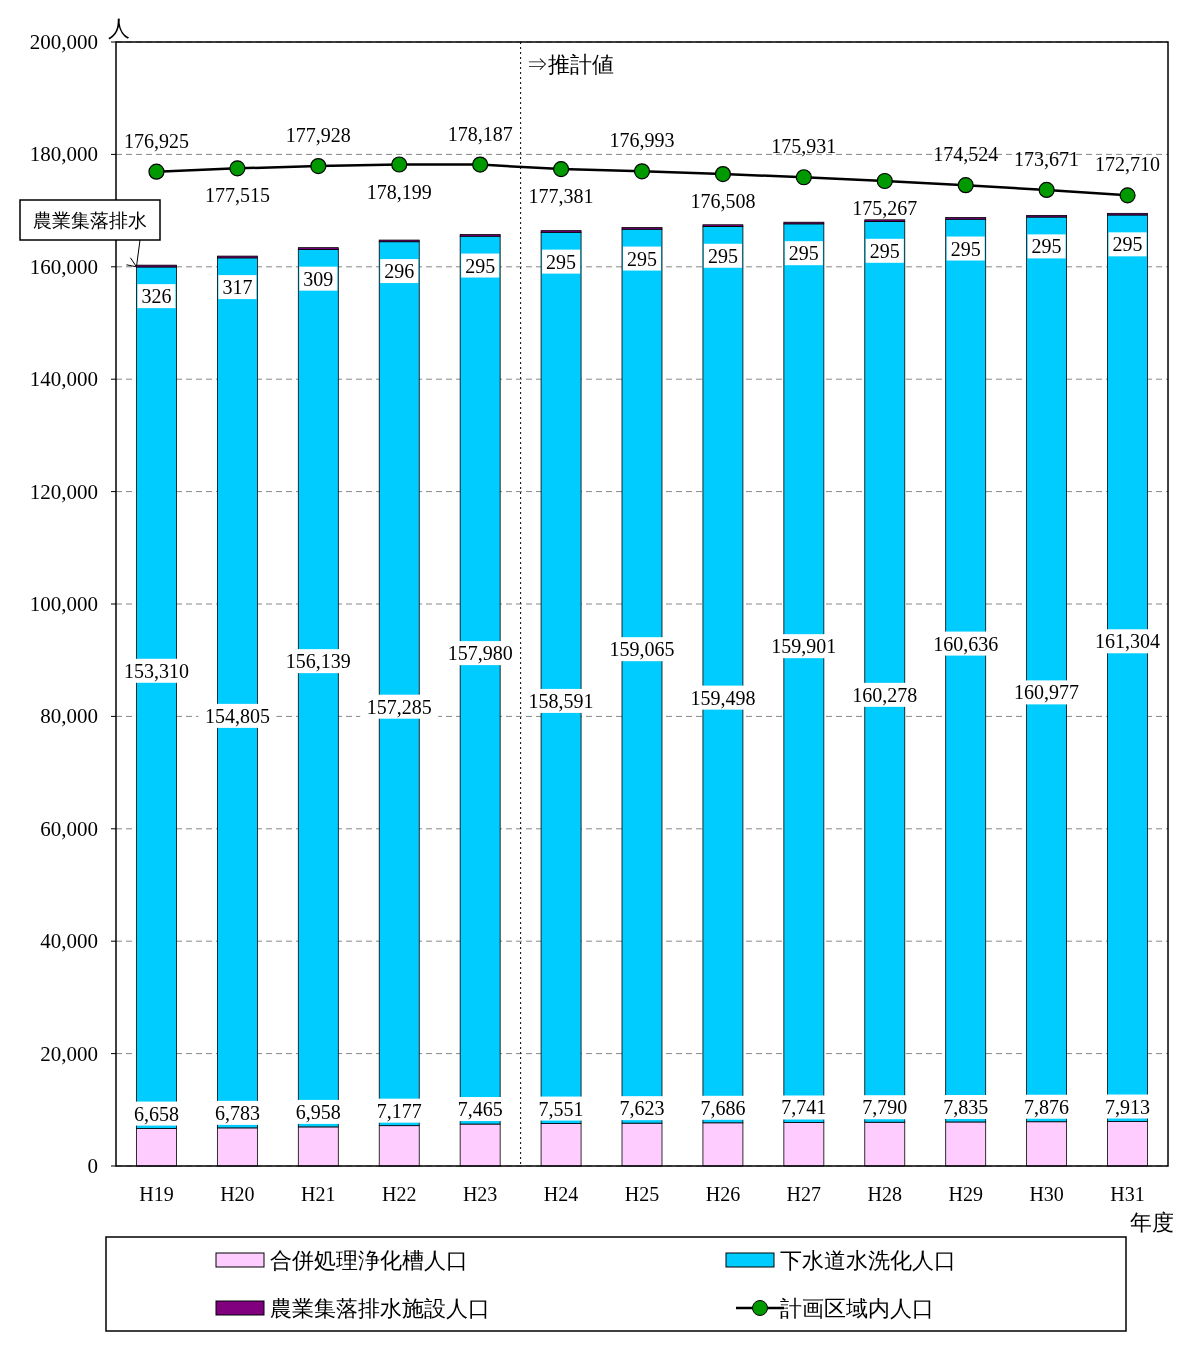  I want to click on y-tick-label: 20,000, so click(69, 1053).